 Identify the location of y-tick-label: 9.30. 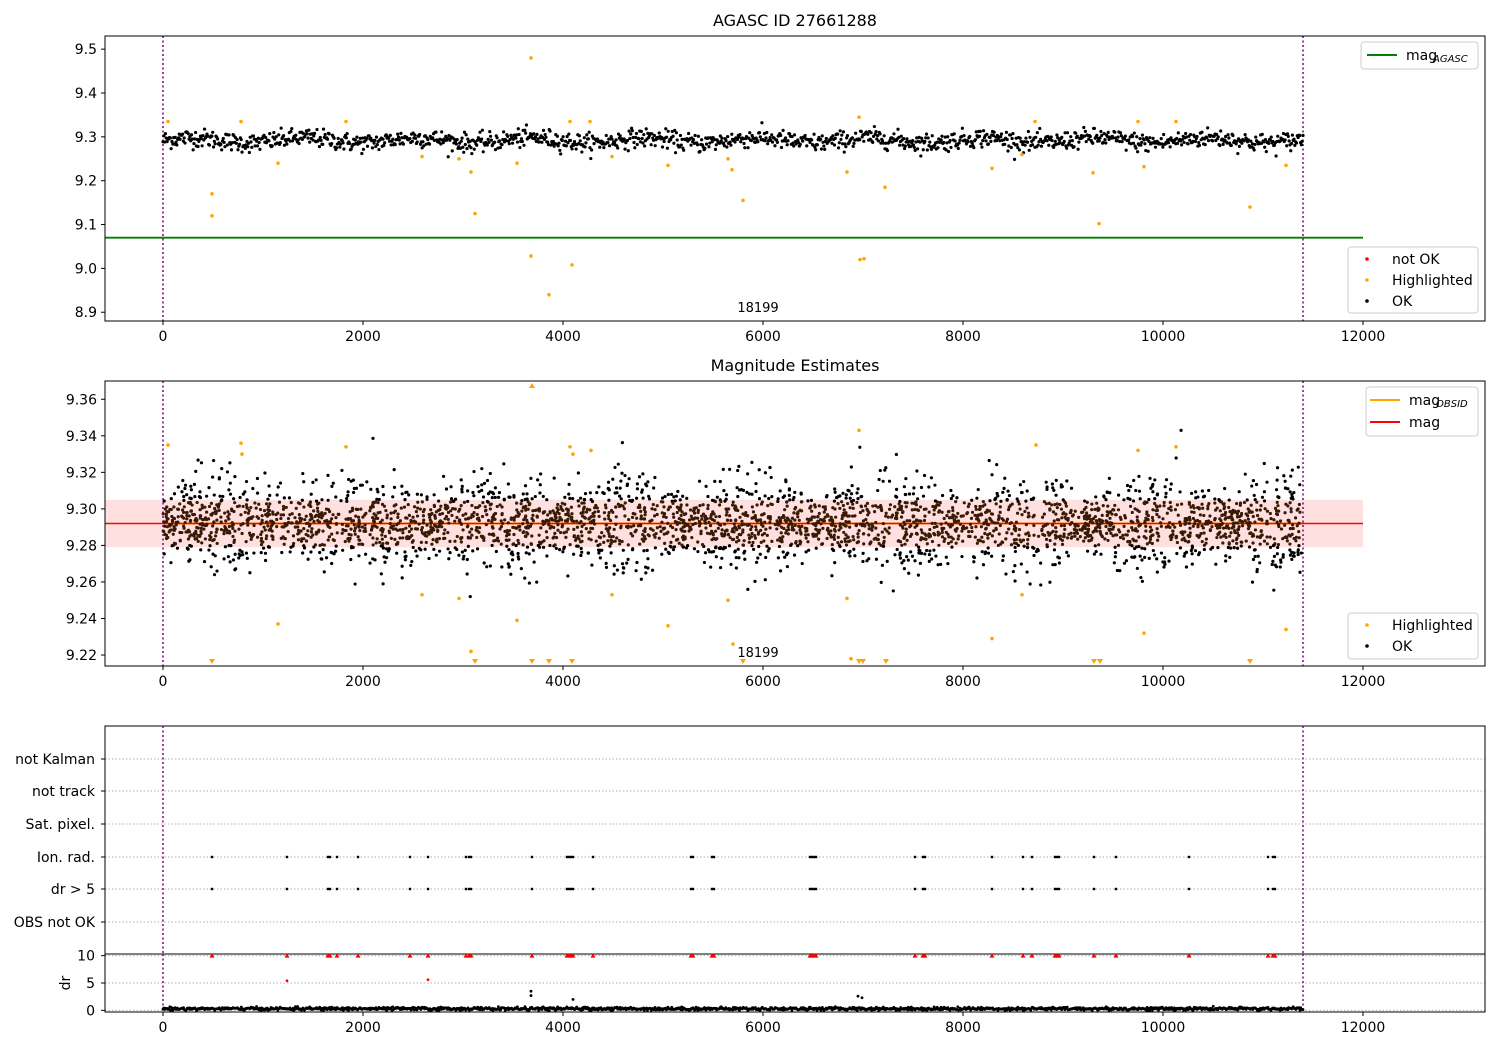
(81, 510).